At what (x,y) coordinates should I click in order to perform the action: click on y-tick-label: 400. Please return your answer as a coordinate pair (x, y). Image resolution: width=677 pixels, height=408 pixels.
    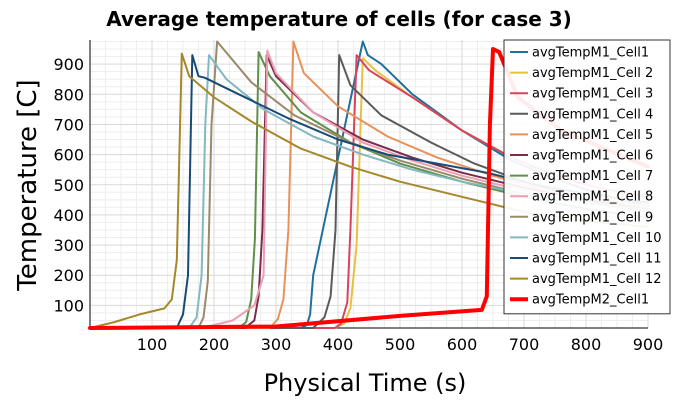
    Looking at the image, I should click on (68, 215).